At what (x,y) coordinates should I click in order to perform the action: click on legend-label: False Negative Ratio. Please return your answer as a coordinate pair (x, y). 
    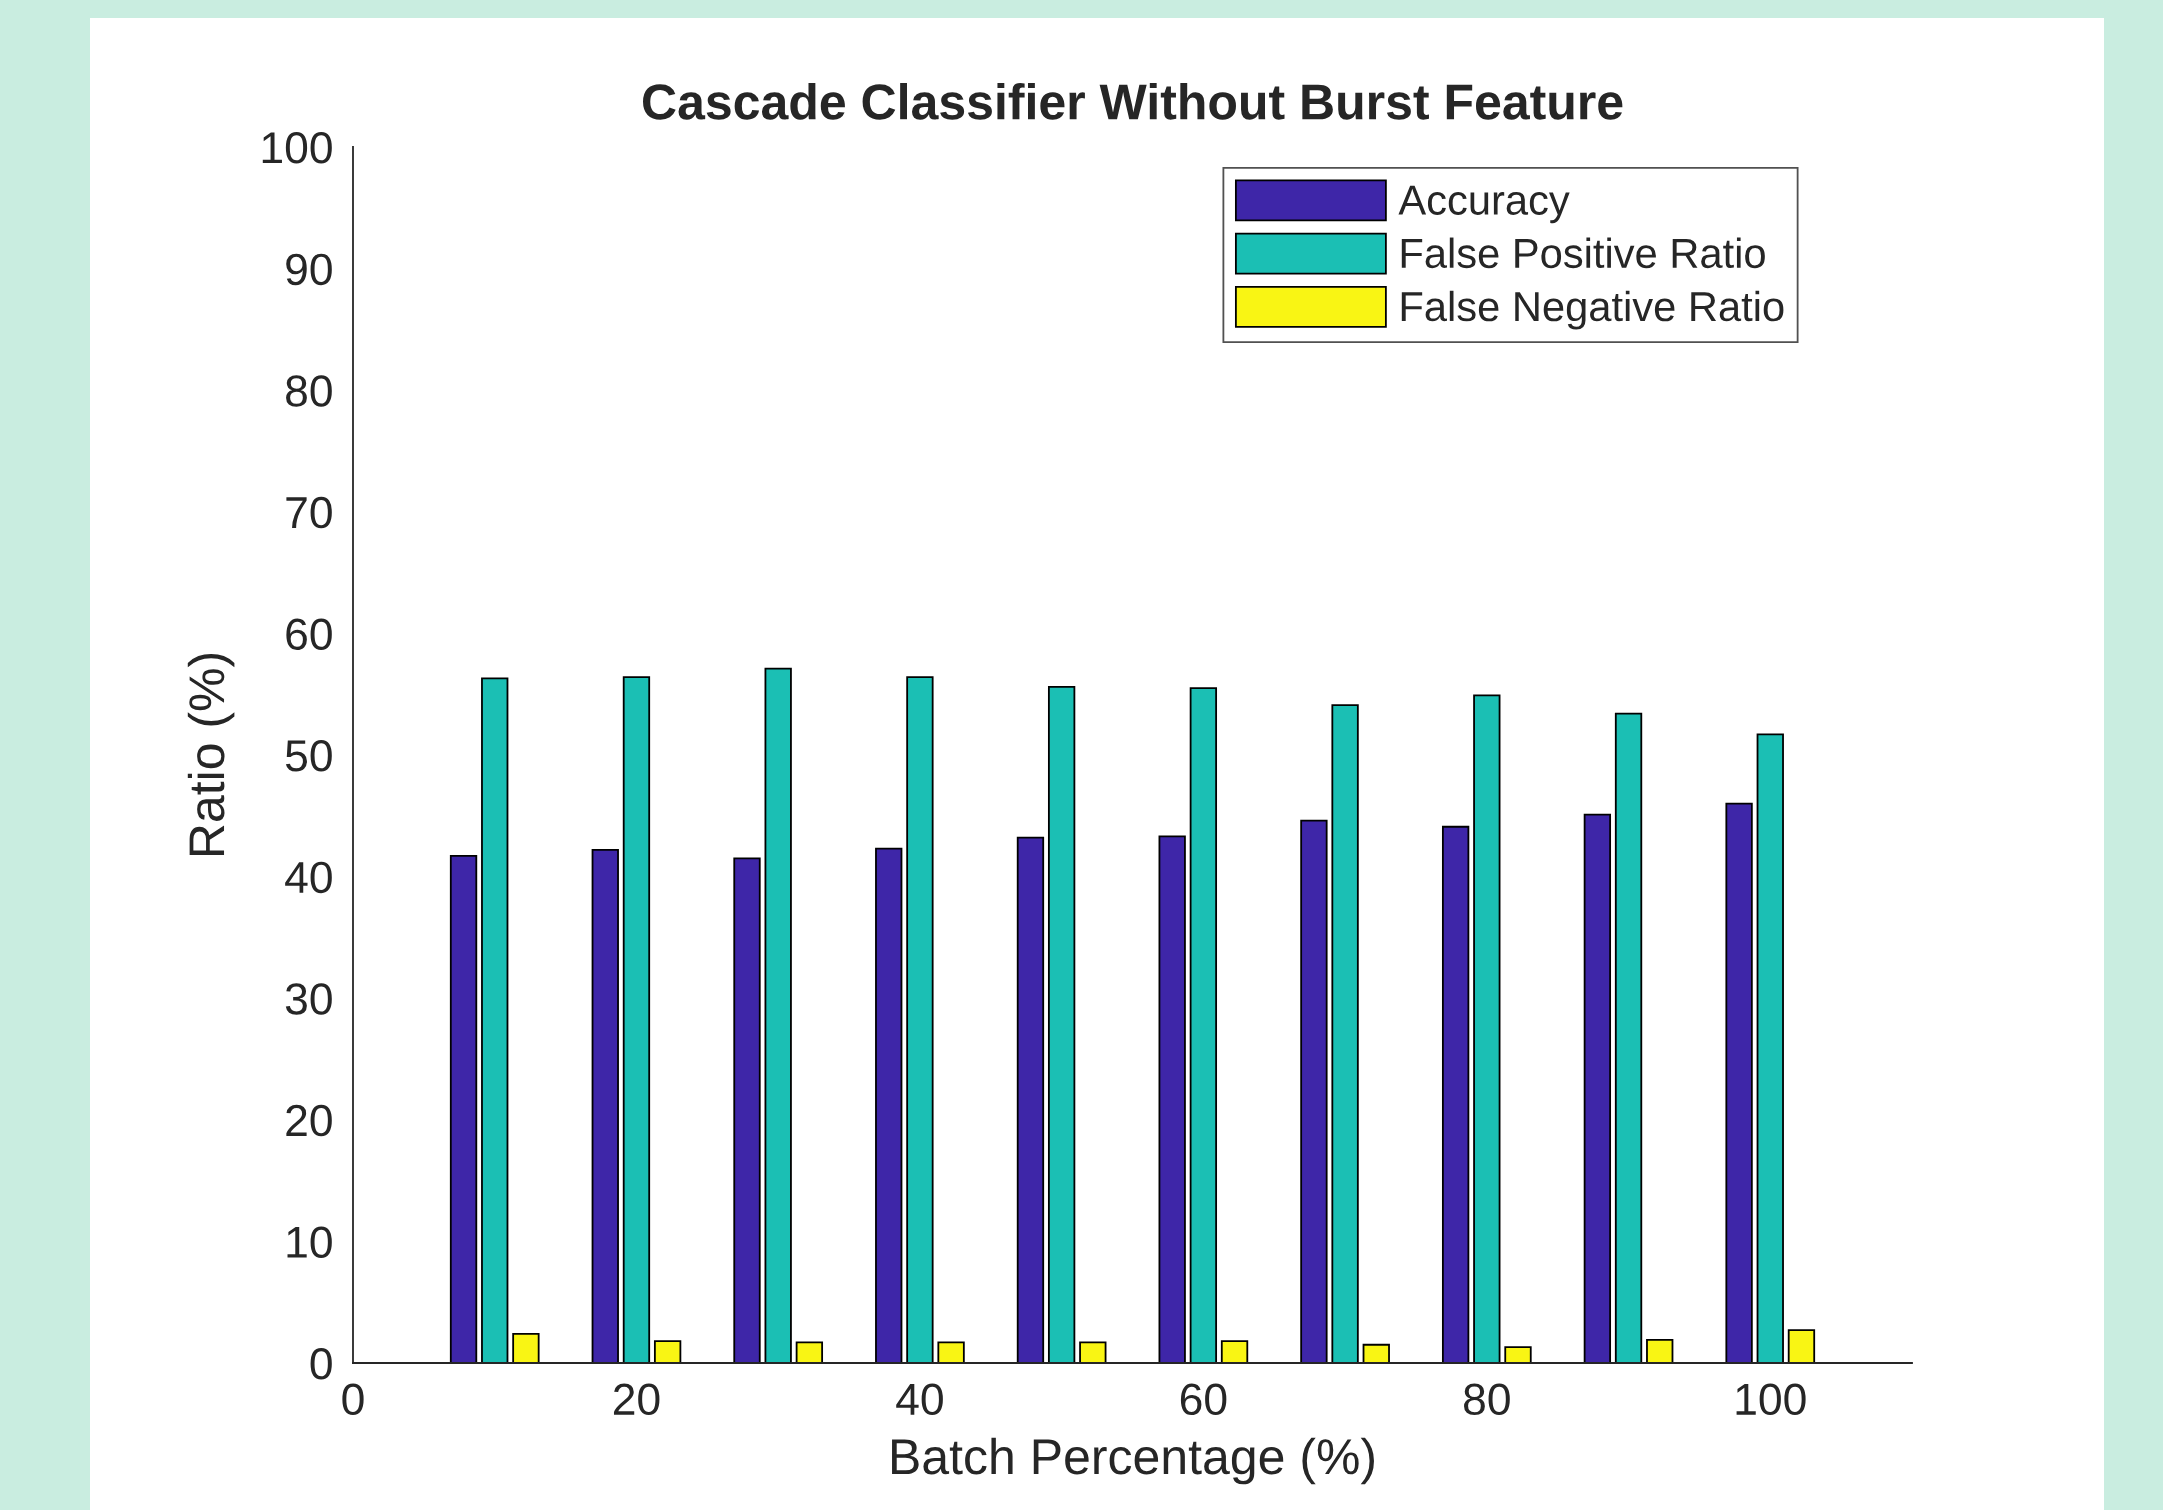
    Looking at the image, I should click on (1592, 310).